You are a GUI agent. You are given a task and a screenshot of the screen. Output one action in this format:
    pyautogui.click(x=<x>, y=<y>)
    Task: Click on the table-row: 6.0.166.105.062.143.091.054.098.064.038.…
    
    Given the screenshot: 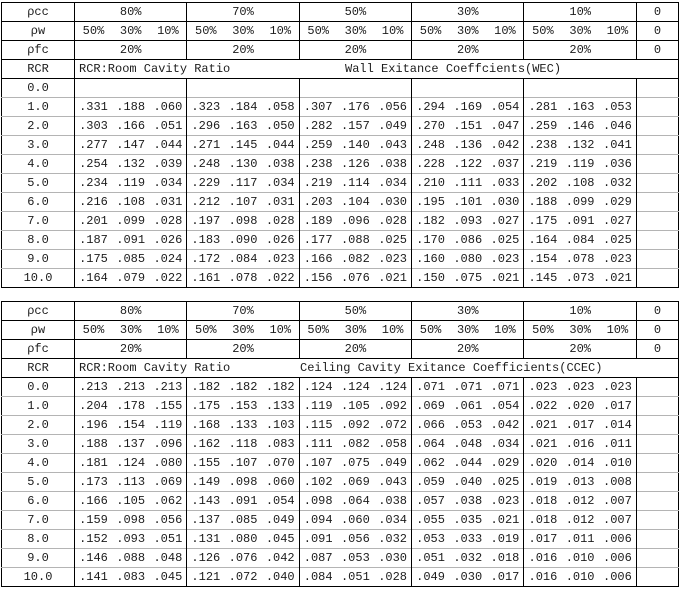 What is the action you would take?
    pyautogui.click(x=340, y=501)
    